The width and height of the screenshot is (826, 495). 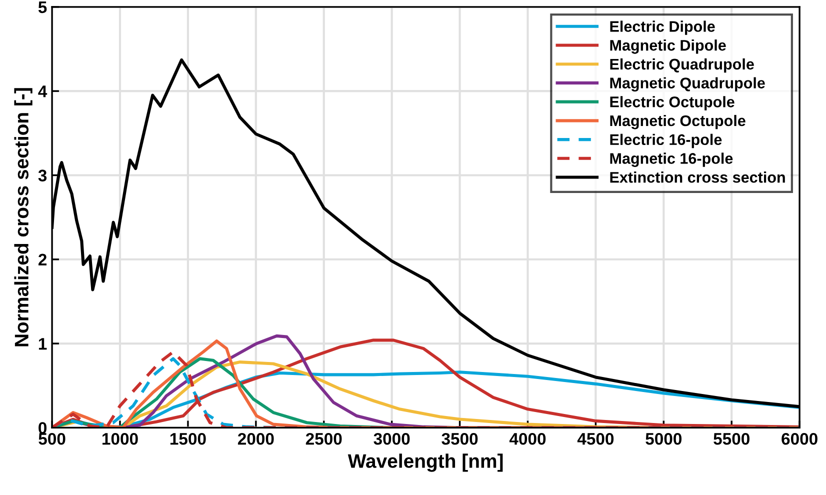 What do you see at coordinates (671, 159) in the screenshot?
I see `legend-label: Magnetic 16-pole` at bounding box center [671, 159].